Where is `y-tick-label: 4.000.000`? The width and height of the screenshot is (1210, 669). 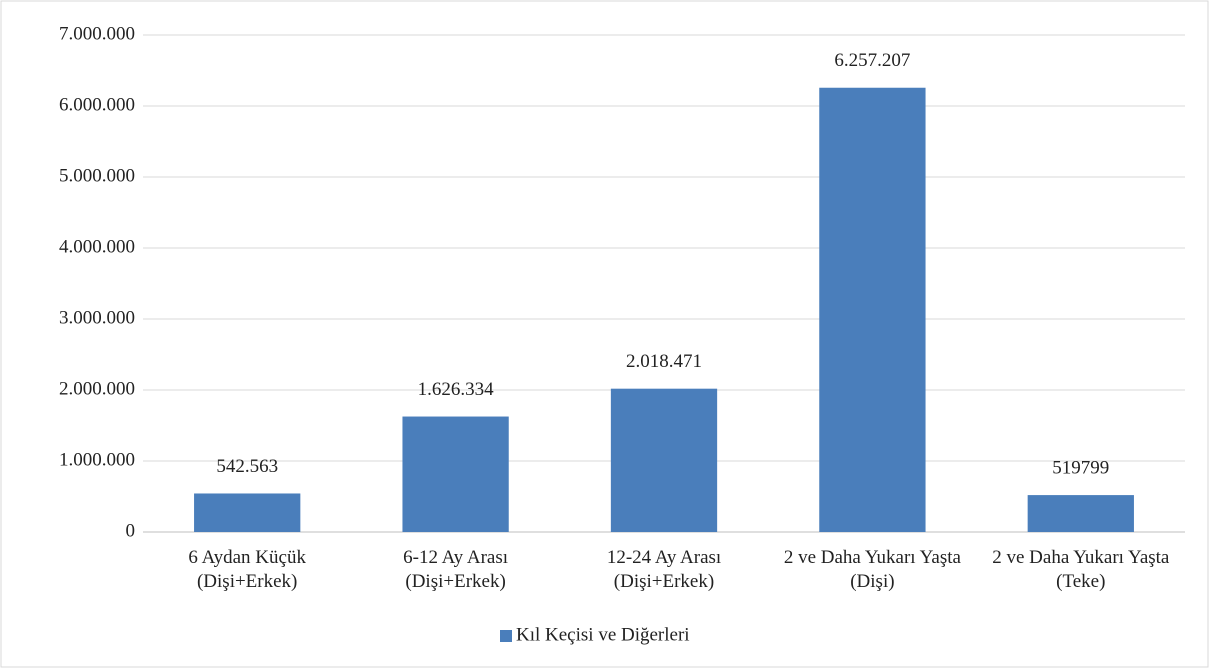 y-tick-label: 4.000.000 is located at coordinates (97, 246).